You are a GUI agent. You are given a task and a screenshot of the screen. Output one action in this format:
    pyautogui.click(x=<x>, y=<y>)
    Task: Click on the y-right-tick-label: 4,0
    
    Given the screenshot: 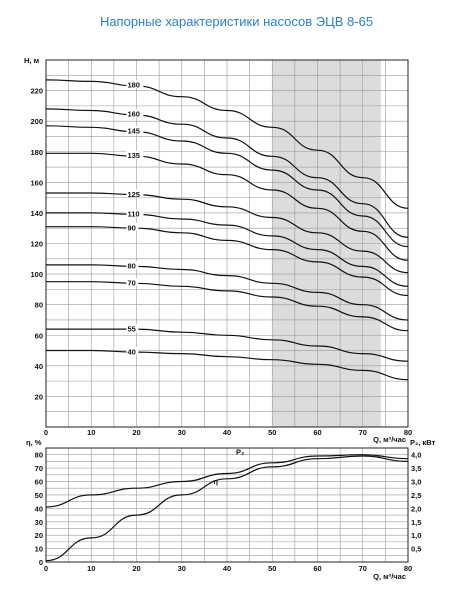 What is the action you would take?
    pyautogui.click(x=416, y=455)
    